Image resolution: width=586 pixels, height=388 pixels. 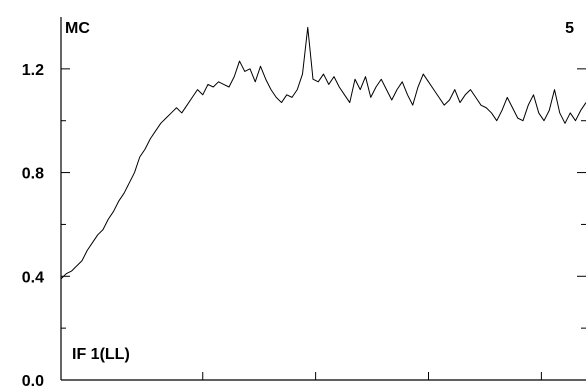 What do you see at coordinates (33, 277) in the screenshot?
I see `y-tick-label: 0.4` at bounding box center [33, 277].